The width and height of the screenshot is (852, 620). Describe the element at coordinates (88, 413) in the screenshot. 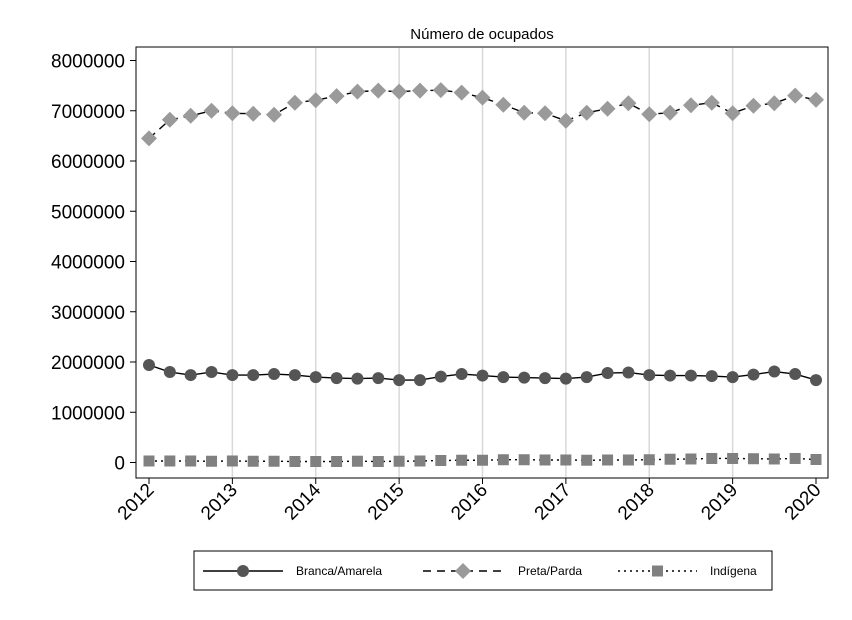

I see `ytick-label-1000000: 1000000` at that location.